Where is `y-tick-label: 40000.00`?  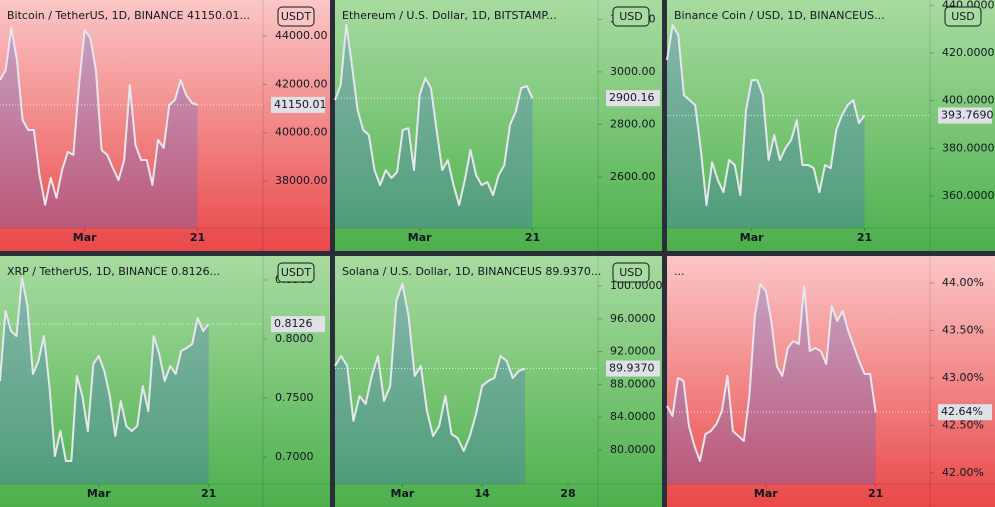
y-tick-label: 40000.00 is located at coordinates (301, 132).